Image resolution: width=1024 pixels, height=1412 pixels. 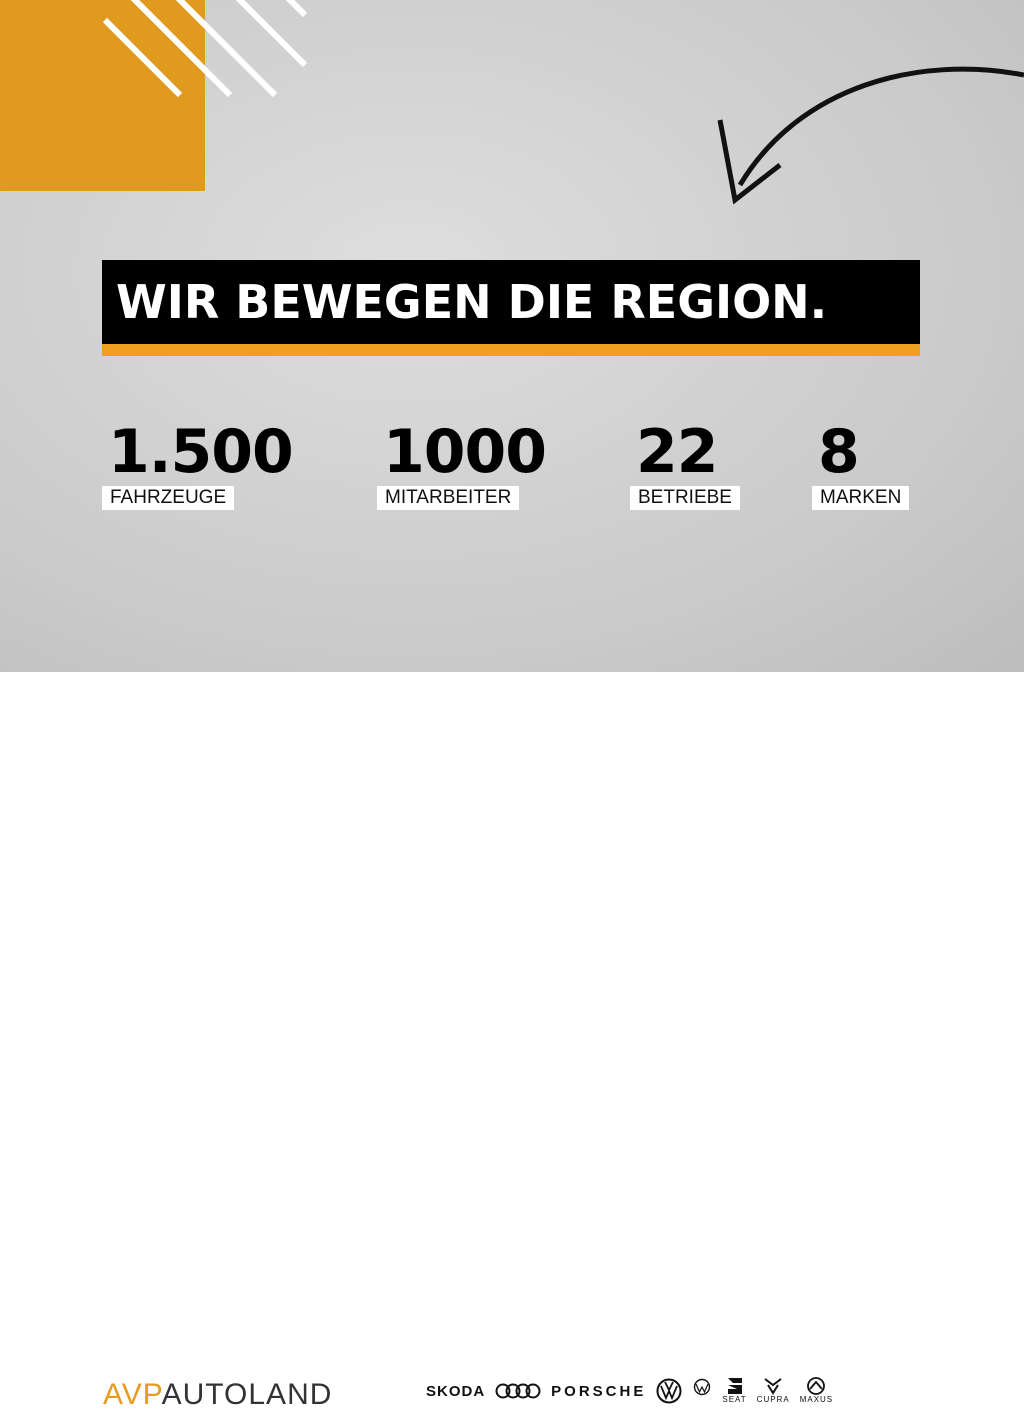 What do you see at coordinates (518, 1391) in the screenshot?
I see `audi-logo-icon` at bounding box center [518, 1391].